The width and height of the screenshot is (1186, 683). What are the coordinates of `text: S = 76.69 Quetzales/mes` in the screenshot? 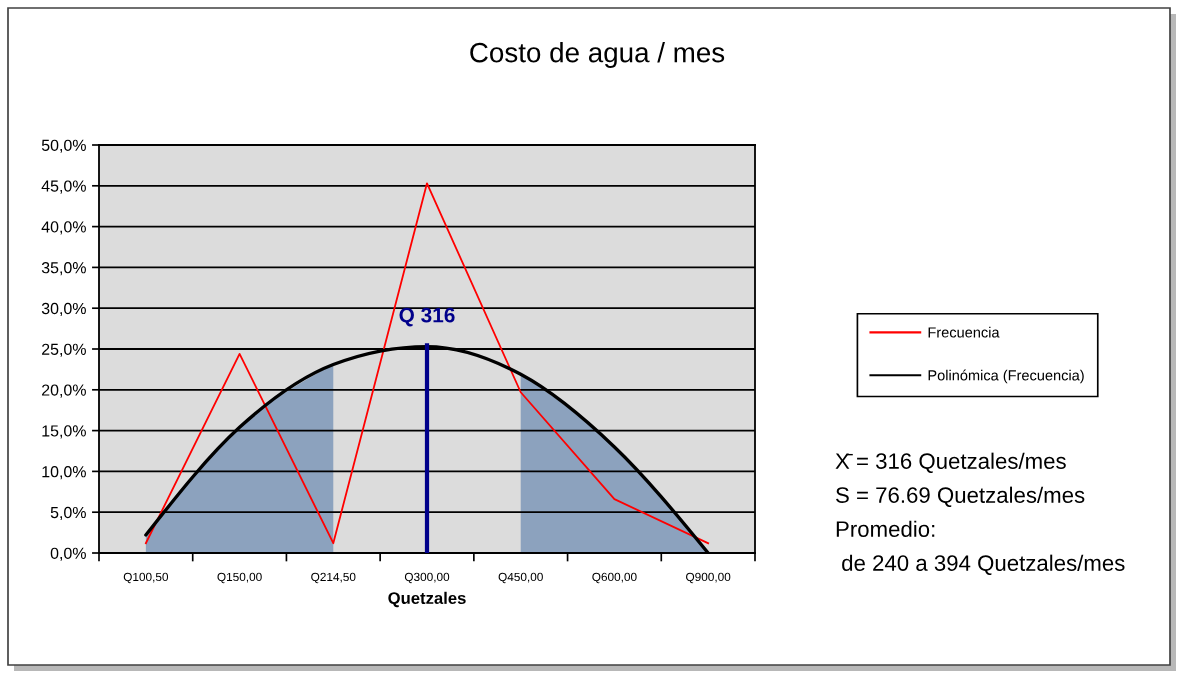 It's located at (960, 496).